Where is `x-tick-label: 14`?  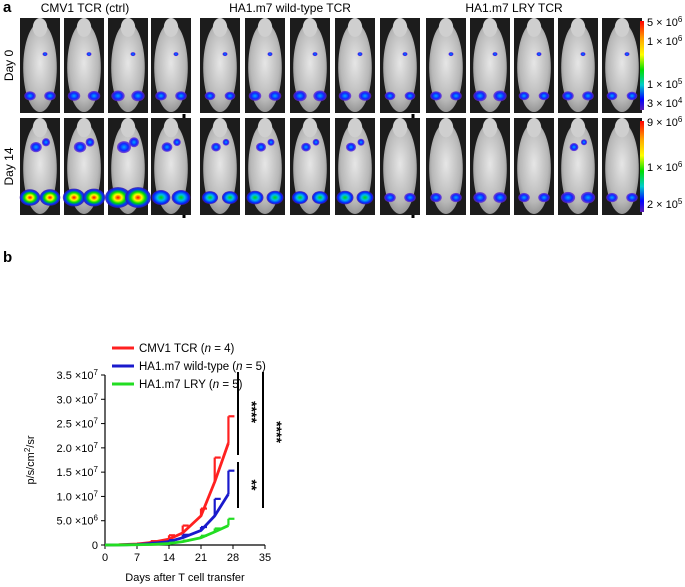
x-tick-label: 14 is located at coordinates (169, 558).